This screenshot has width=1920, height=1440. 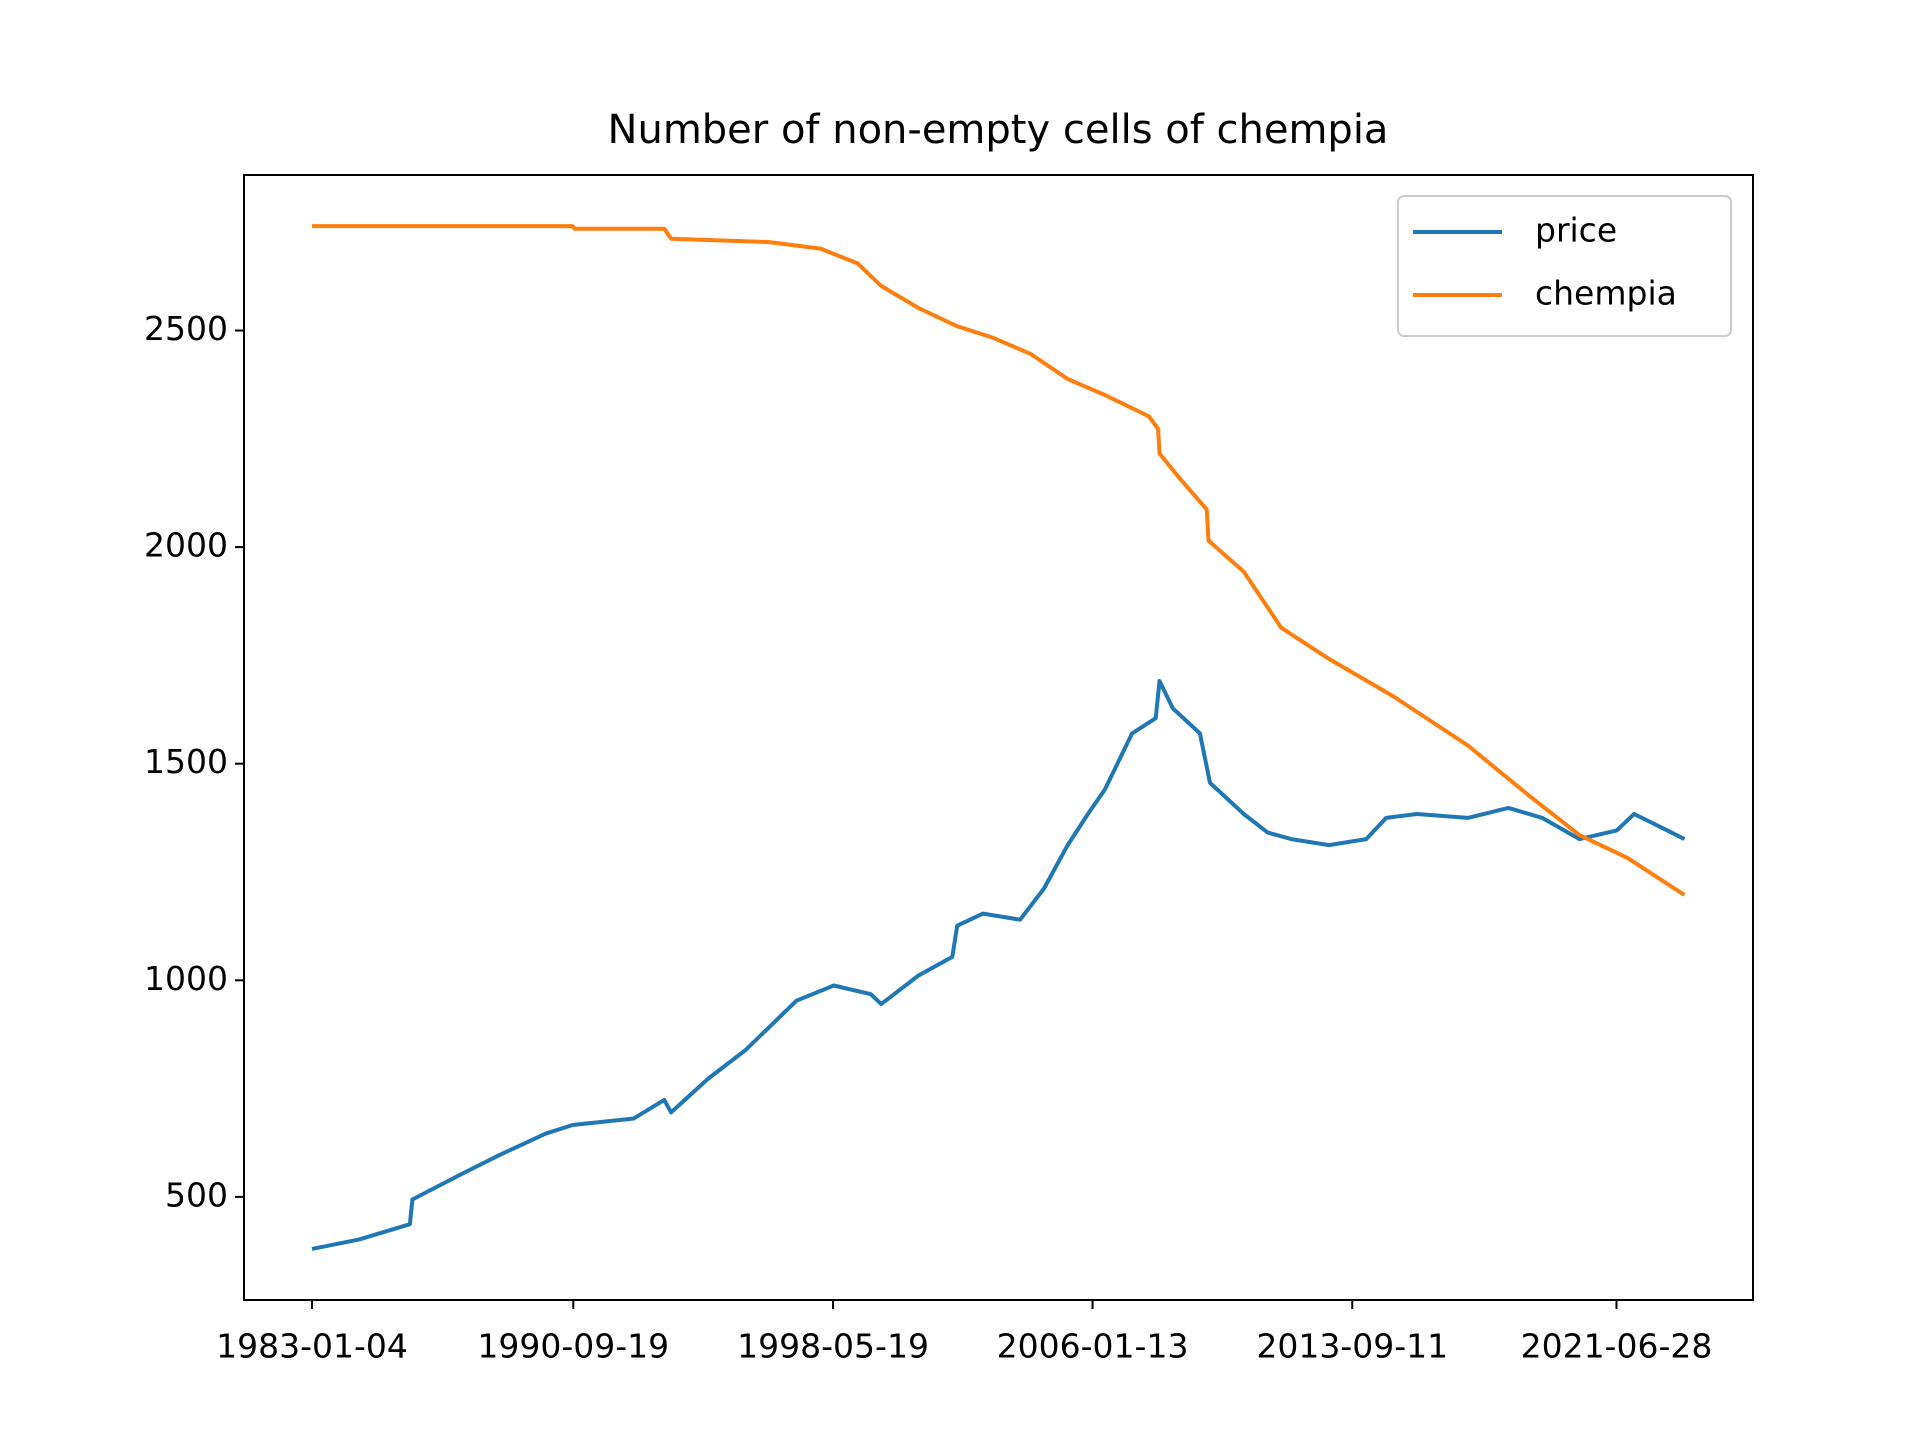 What do you see at coordinates (1352, 1346) in the screenshot?
I see `x-tick-label: 2013-09-11` at bounding box center [1352, 1346].